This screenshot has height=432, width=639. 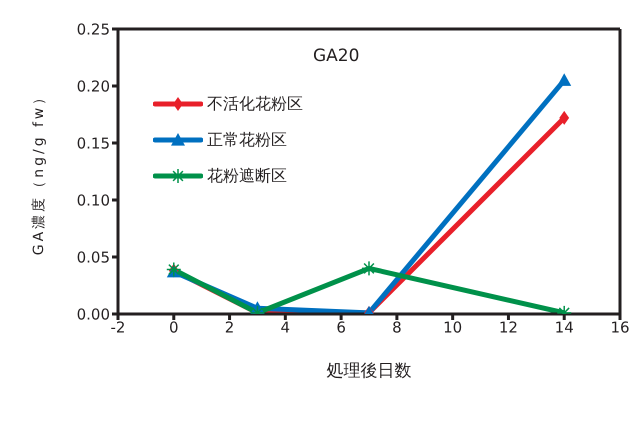 I want to click on legend-label: 不活化花粉区, so click(x=255, y=104).